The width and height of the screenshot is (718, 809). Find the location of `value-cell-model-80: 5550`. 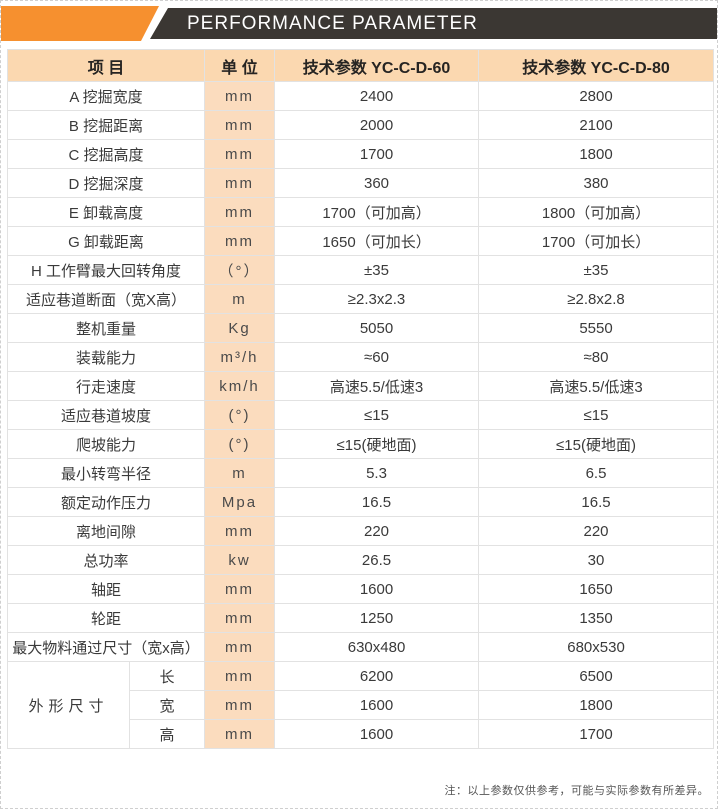

value-cell-model-80: 5550 is located at coordinates (596, 328).